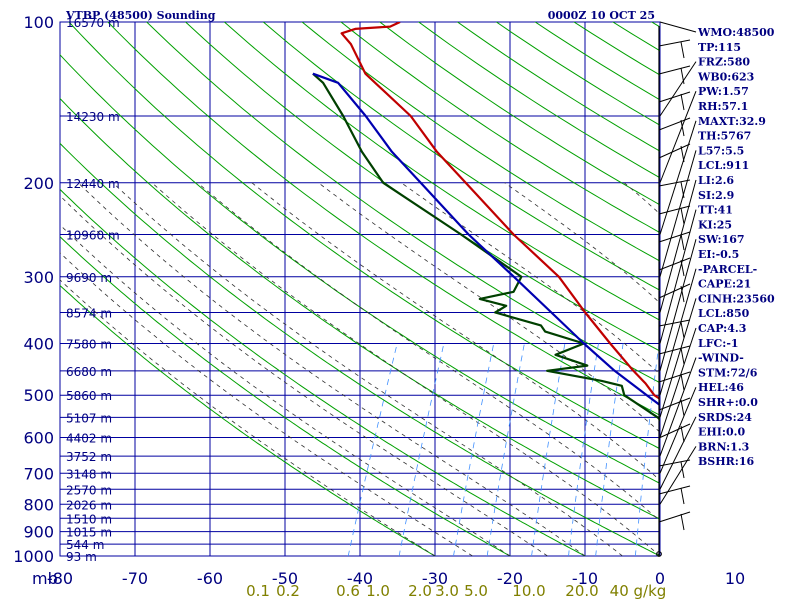 The width and height of the screenshot is (800, 600). Describe the element at coordinates (721, 358) in the screenshot. I see `sounding-index: -WIND-` at that location.